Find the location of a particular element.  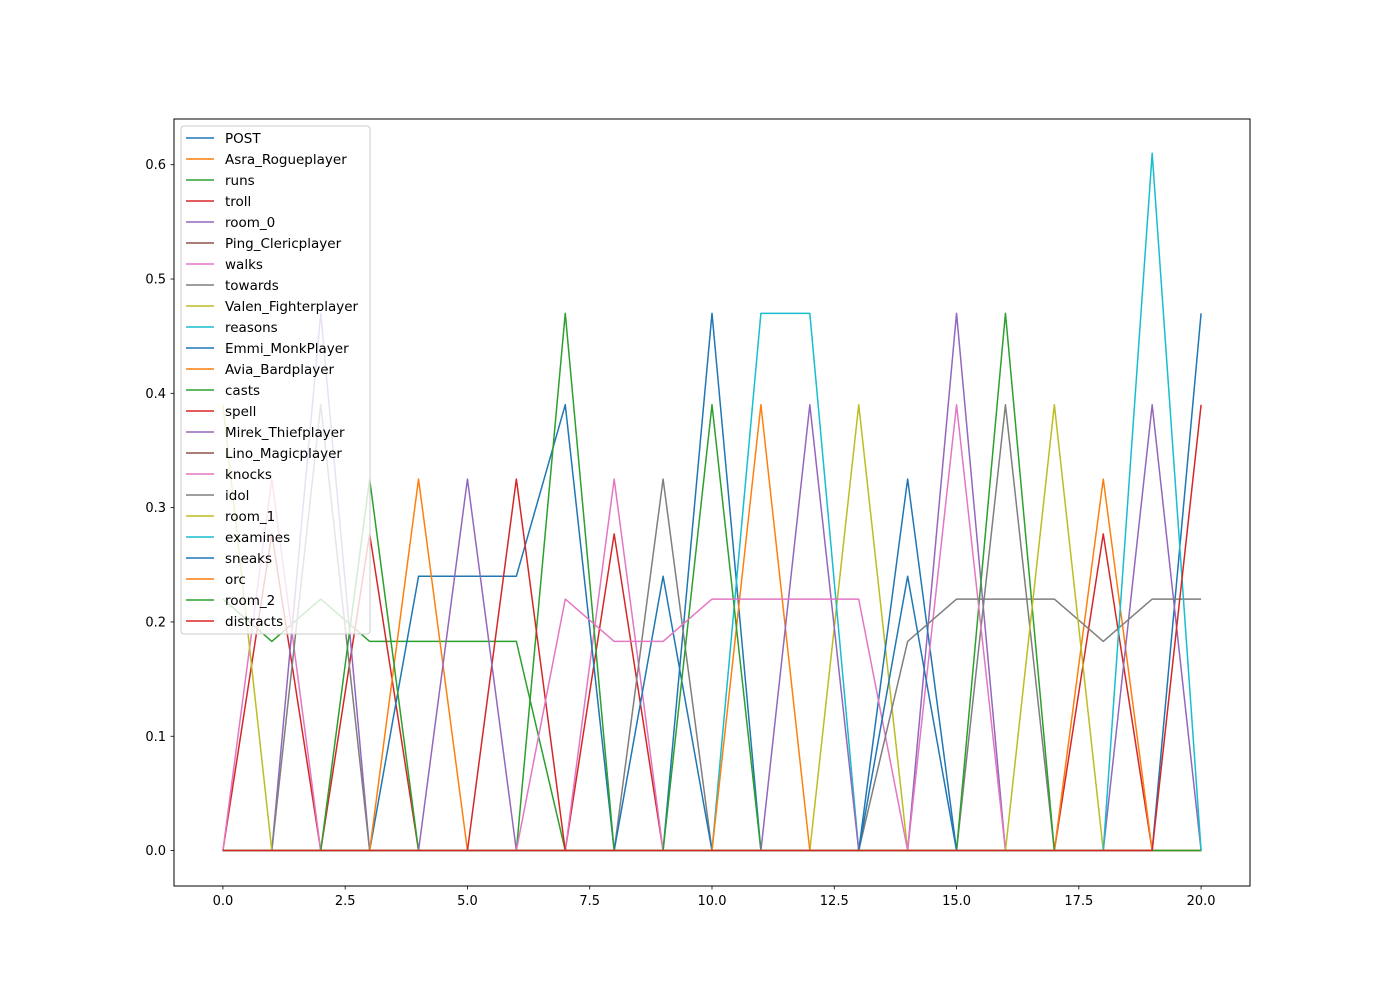

x-tick-label: 12.5 is located at coordinates (834, 901).